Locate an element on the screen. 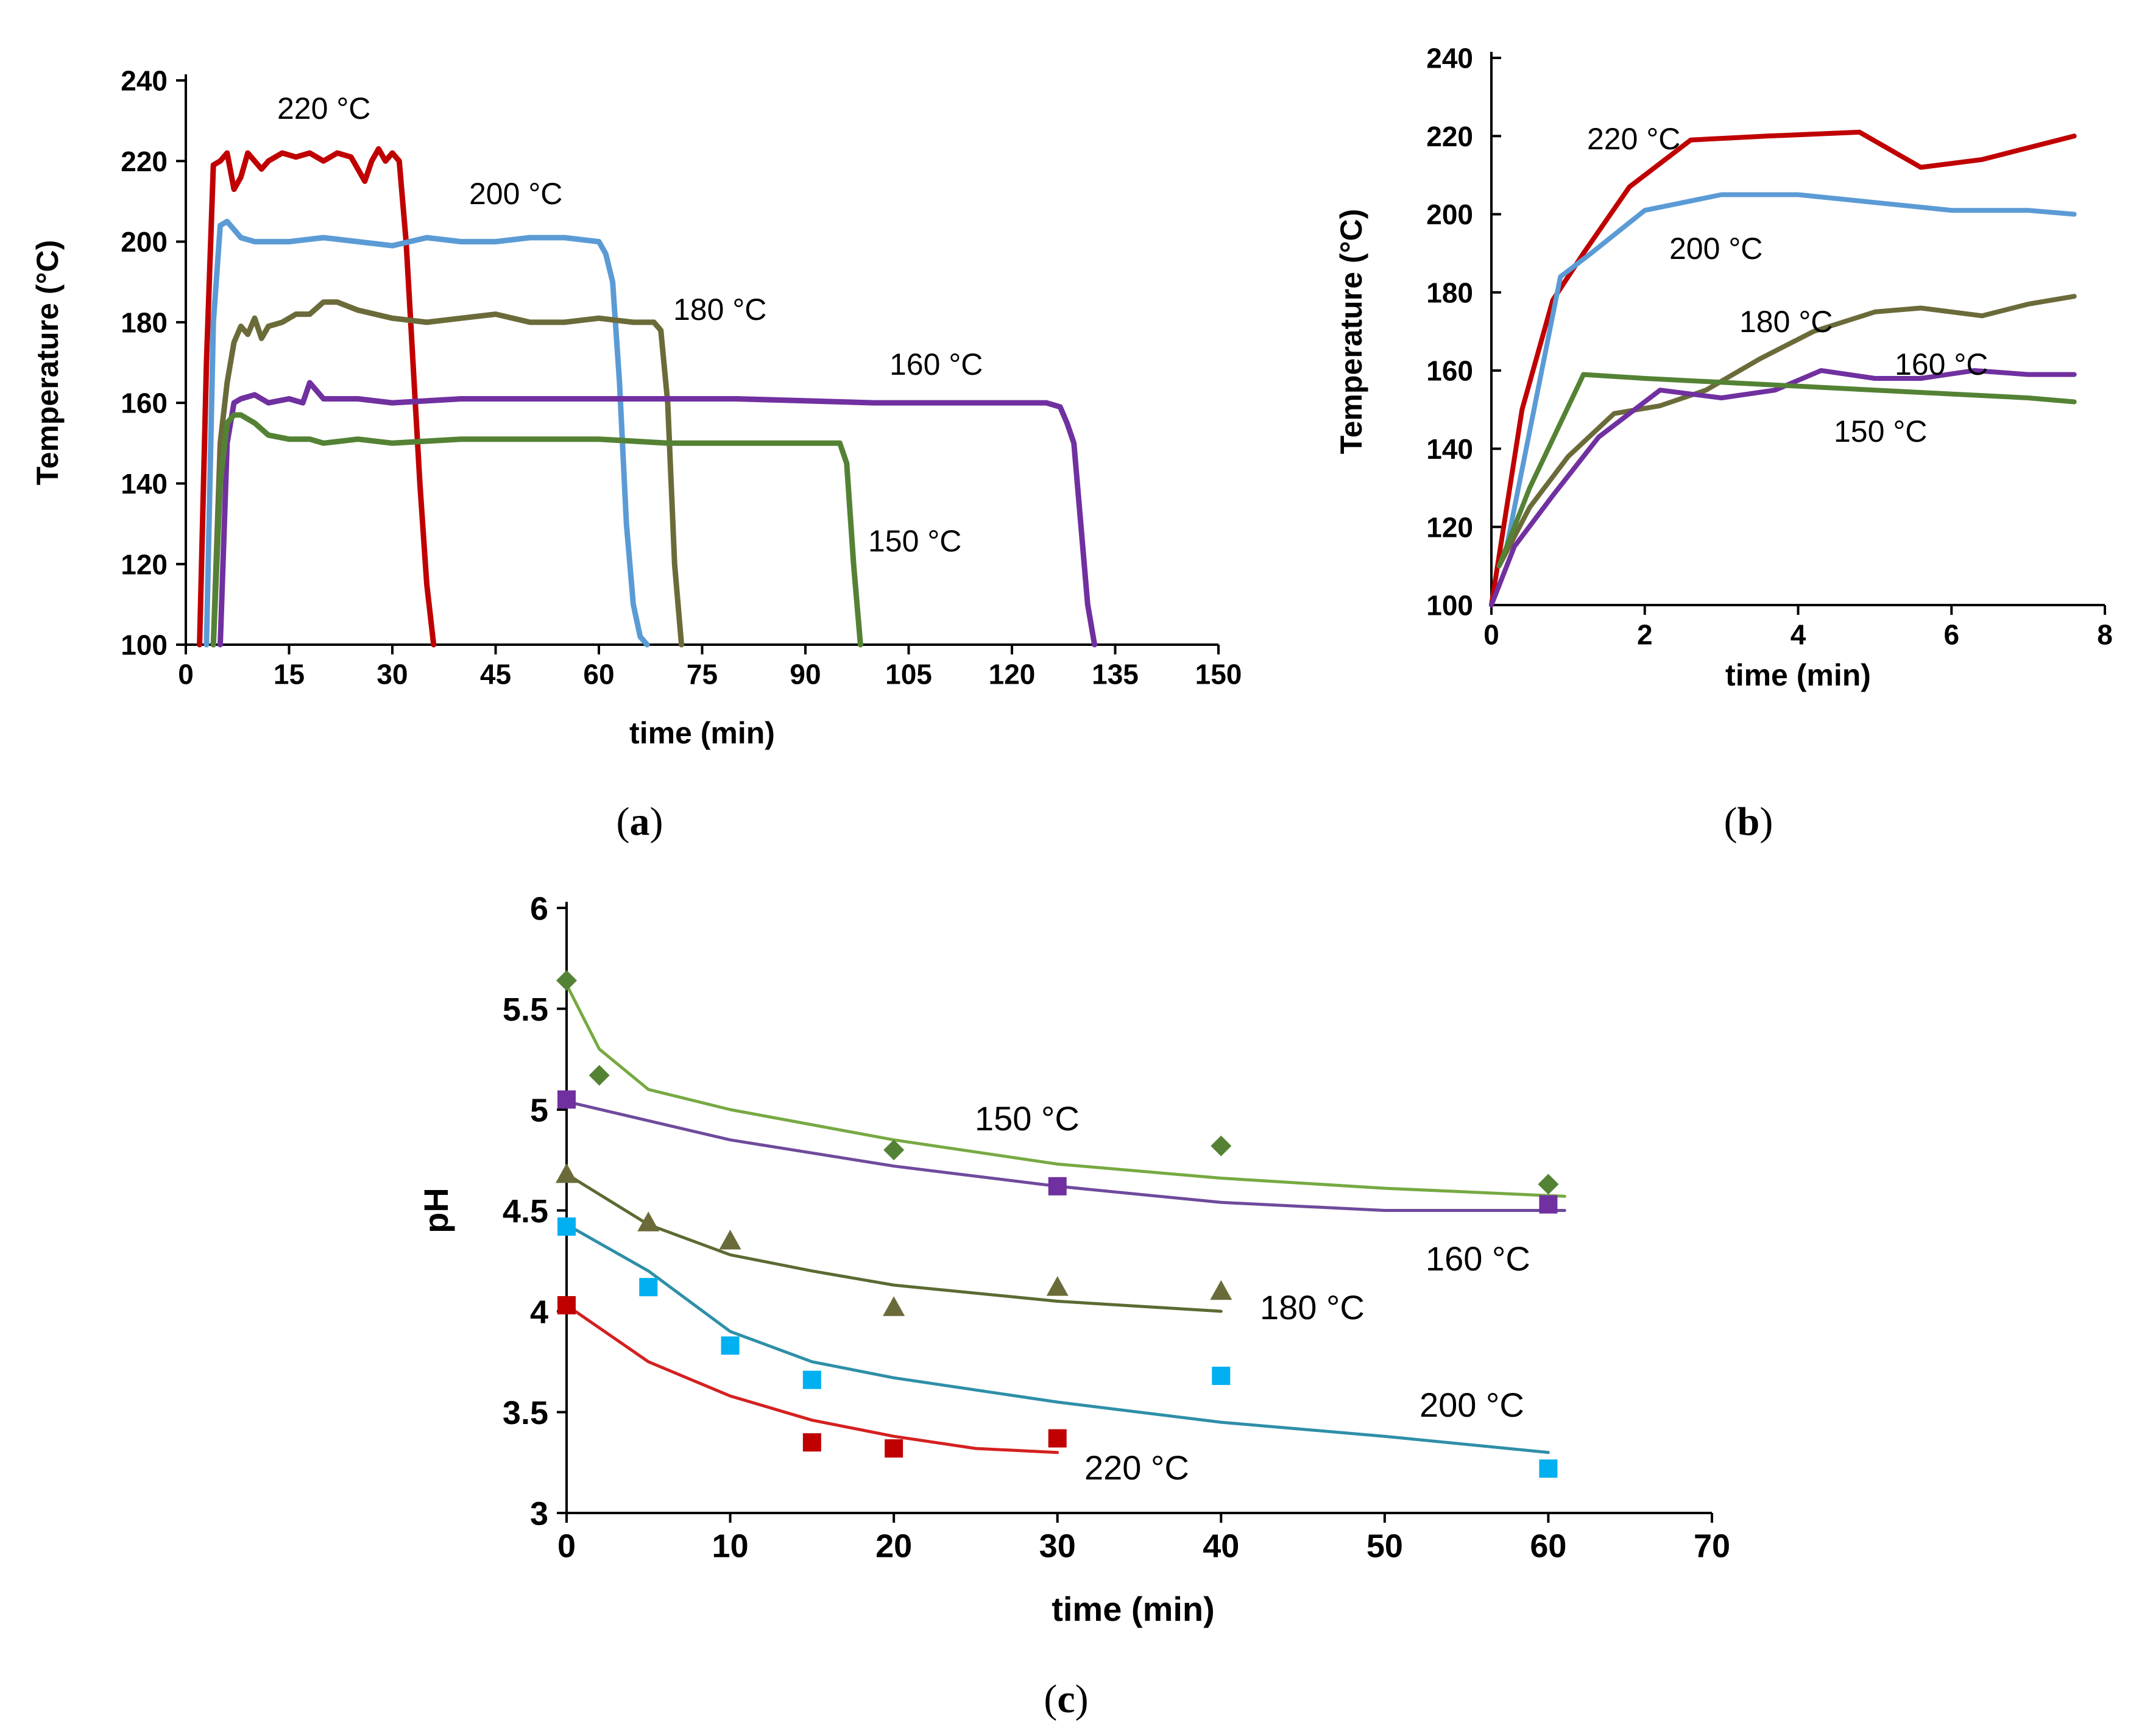  x-tick-label: 90 is located at coordinates (805, 674).